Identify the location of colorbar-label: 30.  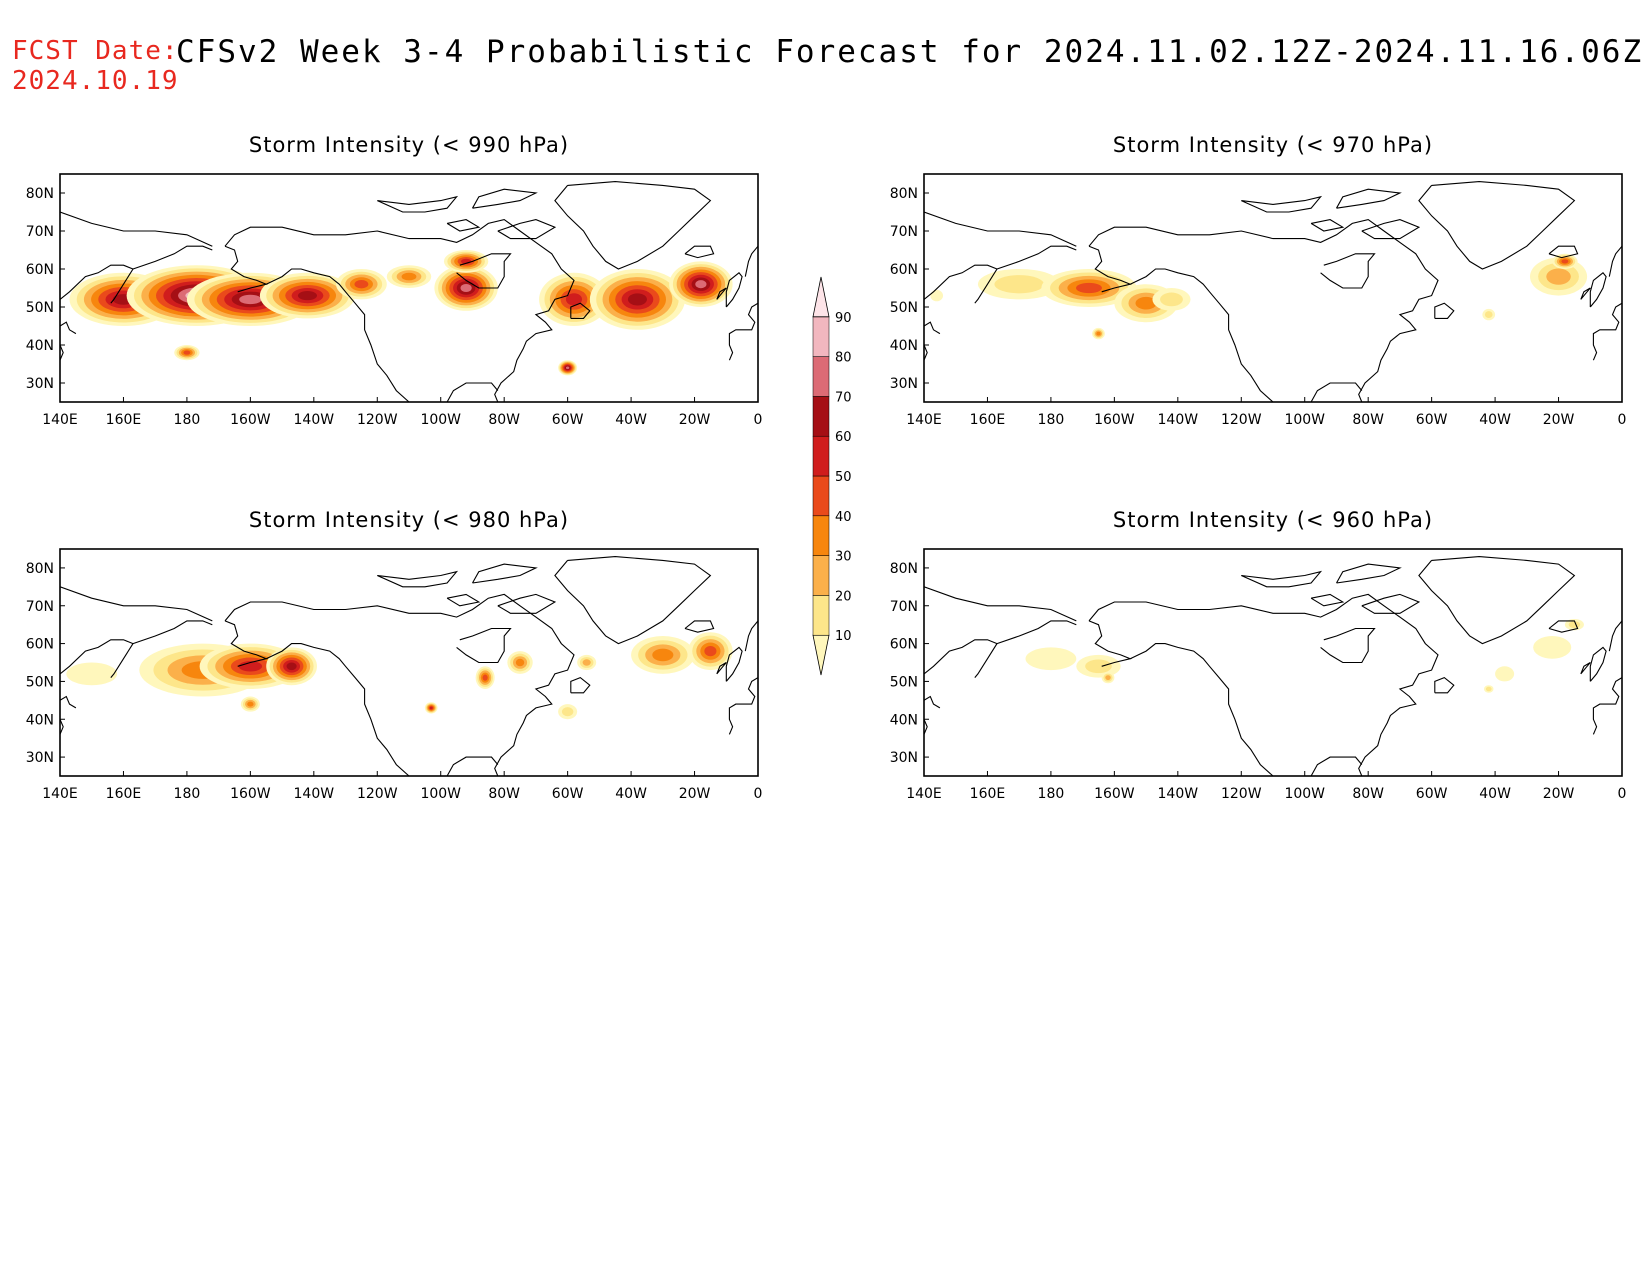
(843, 557).